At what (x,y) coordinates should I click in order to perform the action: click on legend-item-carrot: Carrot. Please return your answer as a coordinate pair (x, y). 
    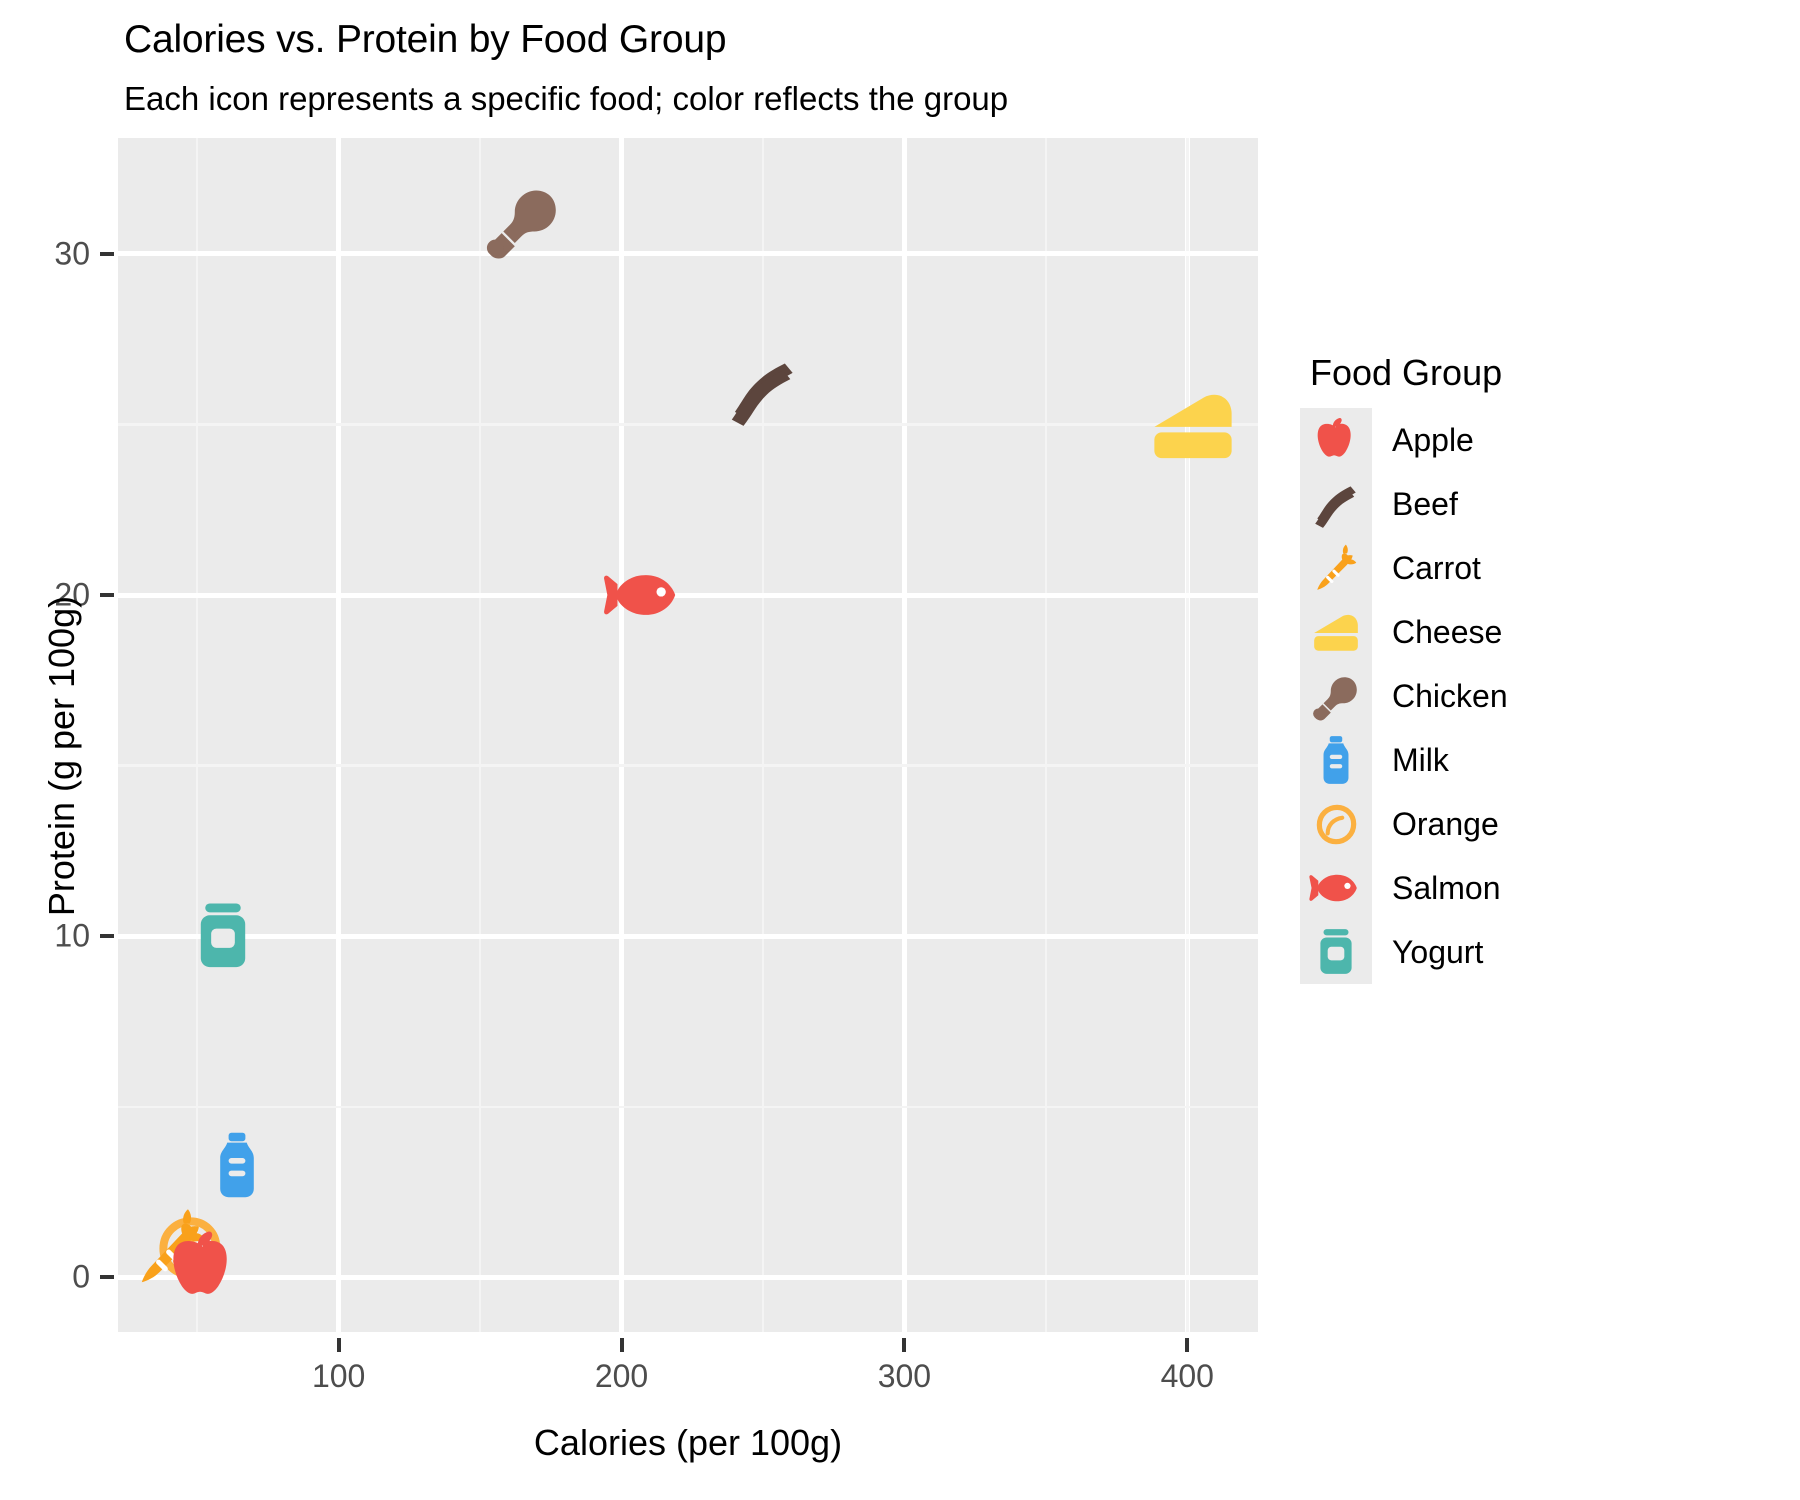
    Looking at the image, I should click on (1390, 568).